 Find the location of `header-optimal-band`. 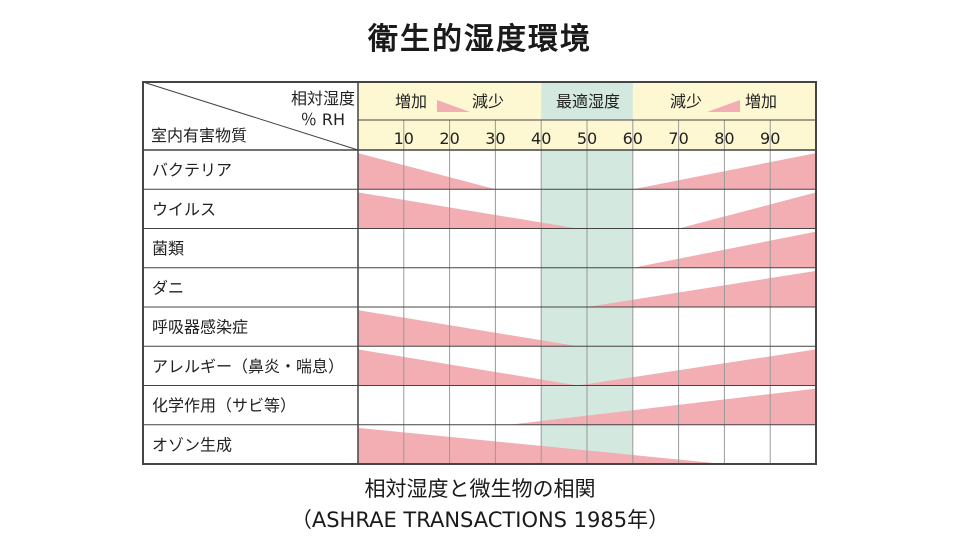

header-optimal-band is located at coordinates (587, 101).